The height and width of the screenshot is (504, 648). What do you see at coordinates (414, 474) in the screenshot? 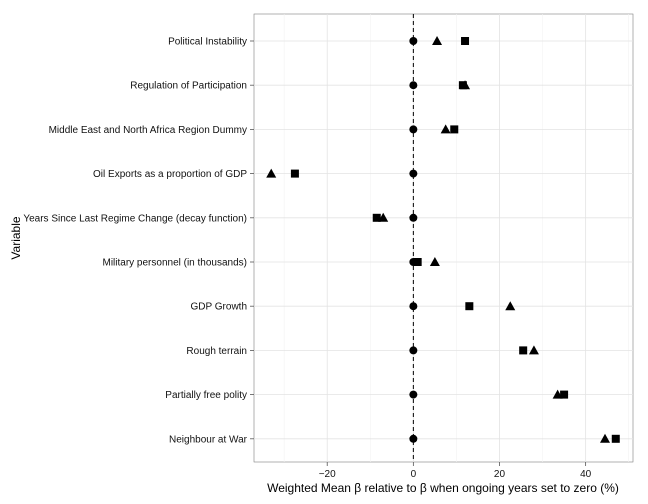
I see `x-tick-label: 0` at bounding box center [414, 474].